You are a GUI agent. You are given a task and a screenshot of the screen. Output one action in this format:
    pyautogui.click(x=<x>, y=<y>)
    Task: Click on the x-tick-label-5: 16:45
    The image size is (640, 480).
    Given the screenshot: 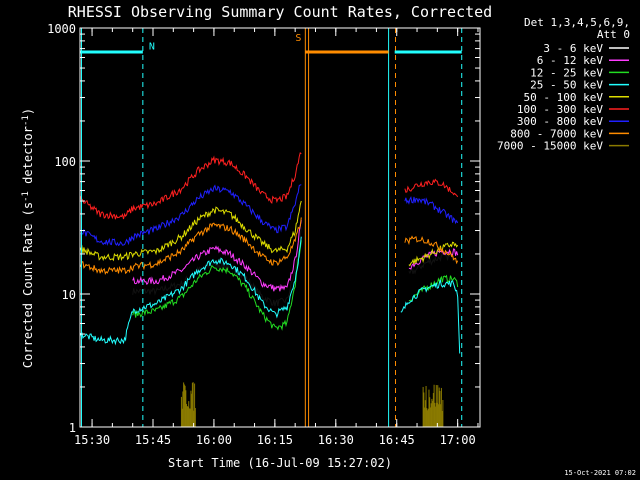 What is the action you would take?
    pyautogui.click(x=397, y=440)
    